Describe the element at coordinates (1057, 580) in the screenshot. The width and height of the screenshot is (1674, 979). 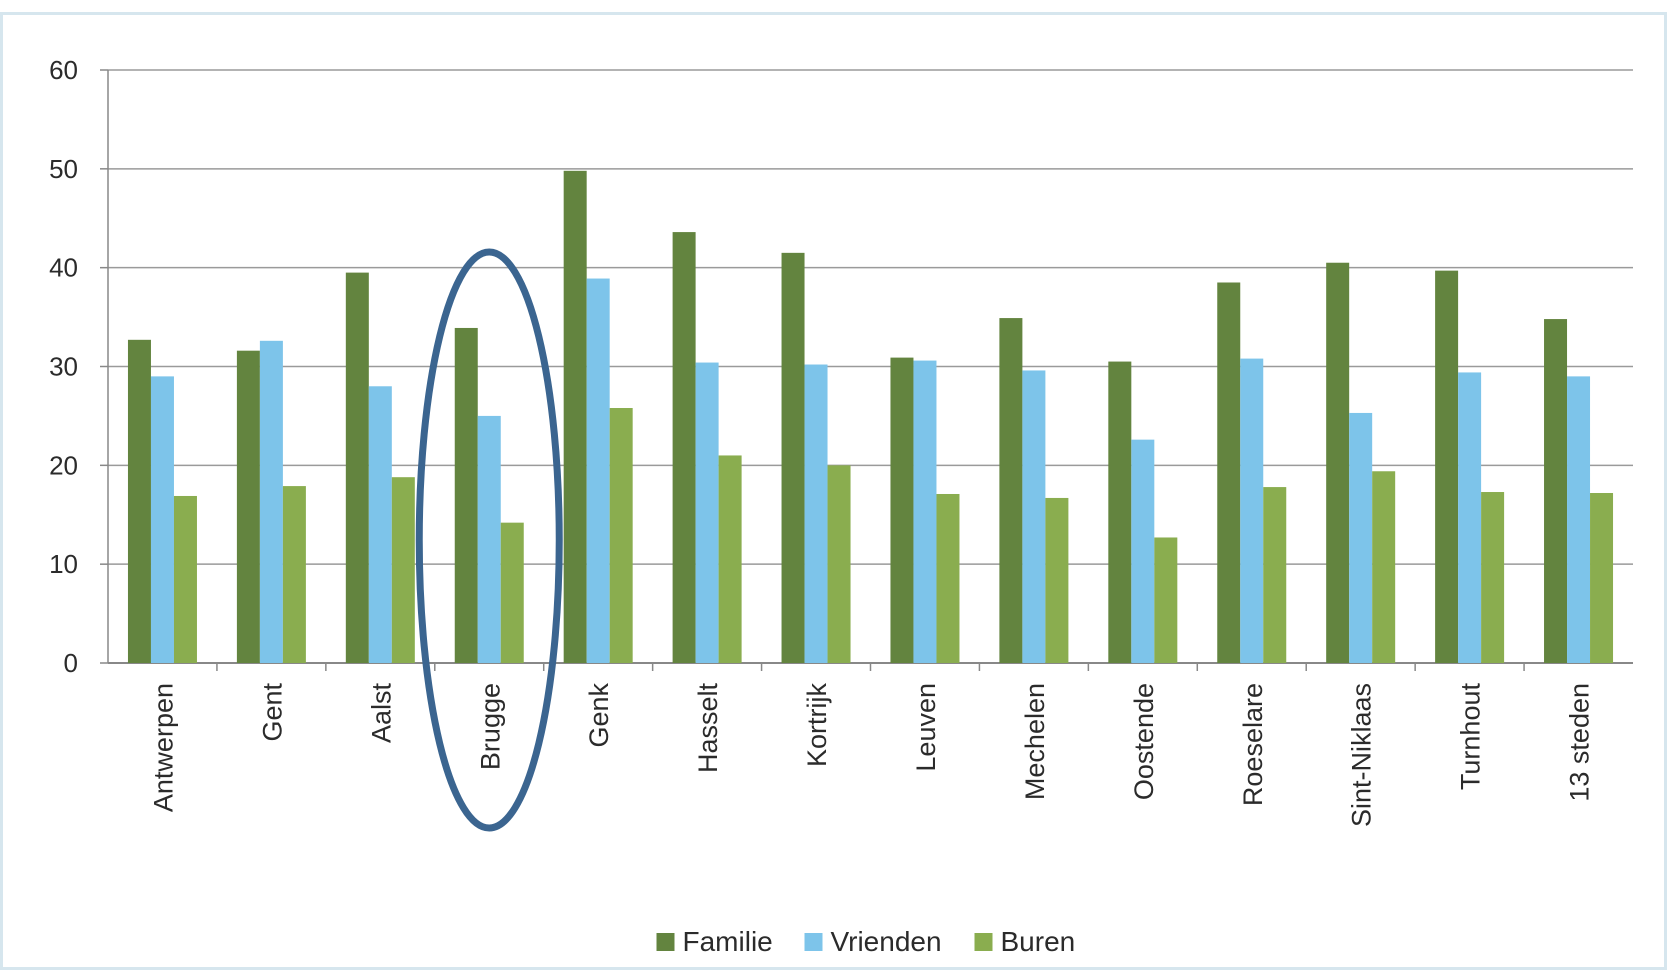
I see `bar-buren-mechelen` at that location.